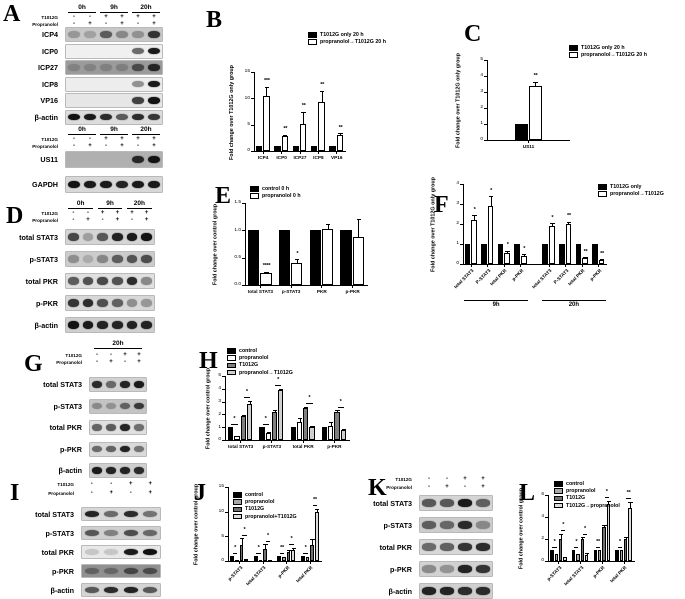 This screenshot has height=599, width=685. I want to click on bar-propranolol-t1012g-20-h, so click(266, 123).